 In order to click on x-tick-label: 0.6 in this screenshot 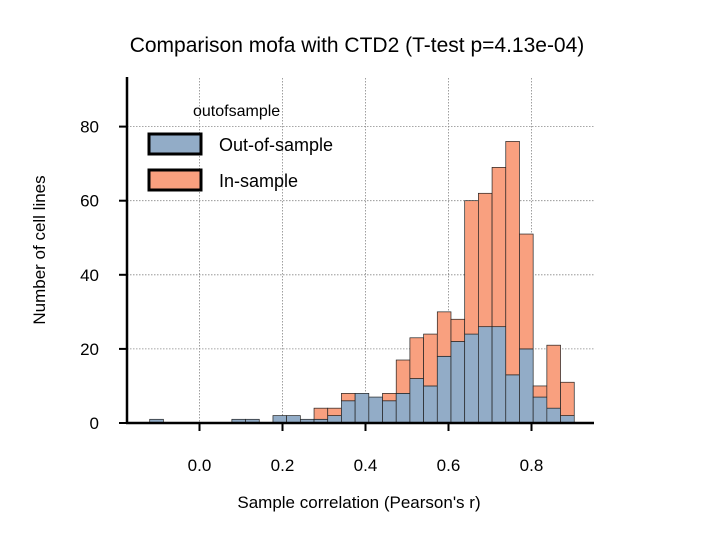, I will do `click(449, 465)`.